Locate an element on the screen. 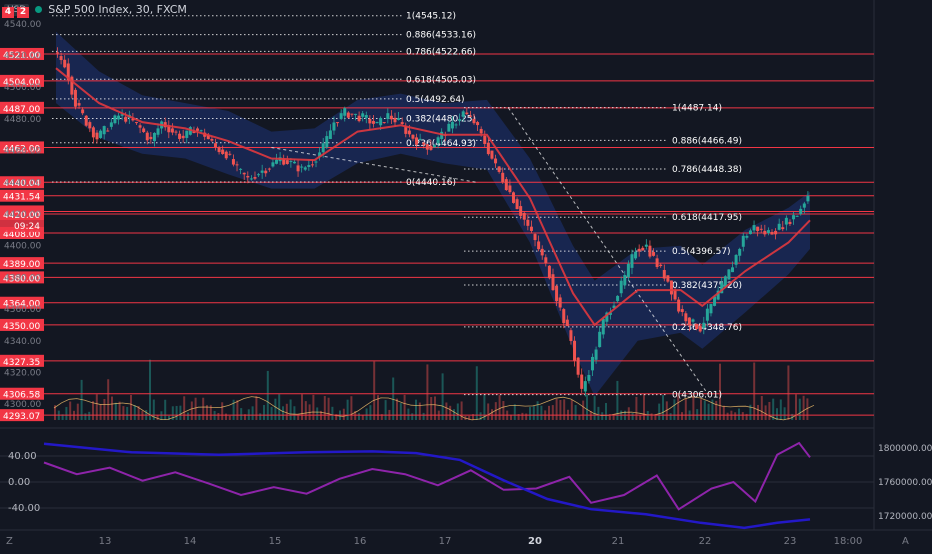 This screenshot has height=554, width=932. price-level-label: 4462.00 is located at coordinates (21, 149).